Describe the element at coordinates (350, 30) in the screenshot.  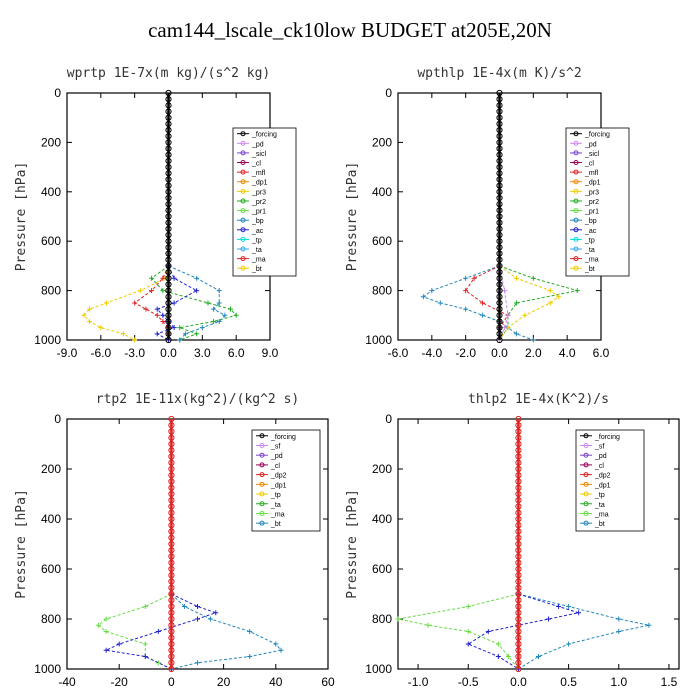
I see `figure-title: cam144_lscale_ck10low BUDGET at205E,20N` at that location.